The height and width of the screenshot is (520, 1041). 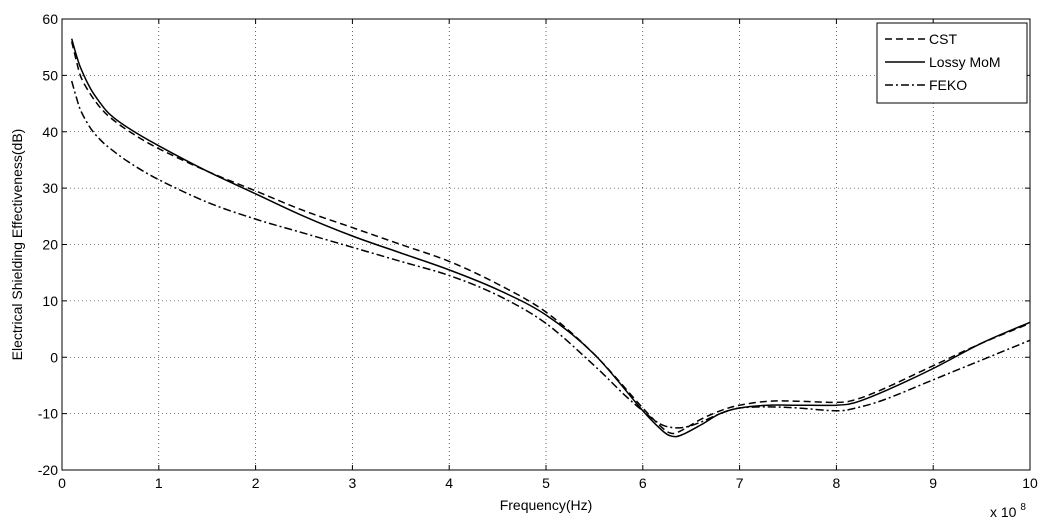 I want to click on y-tick-label: -10, so click(x=48, y=414).